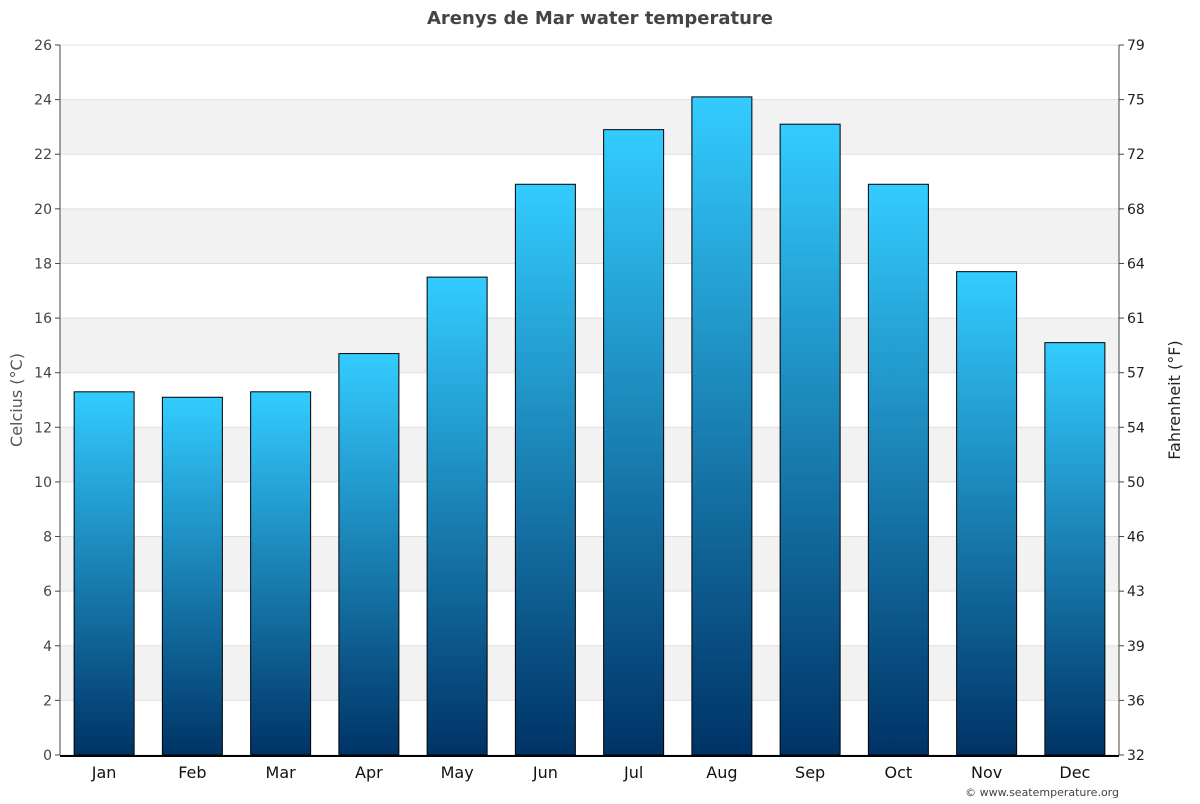 This screenshot has width=1200, height=804. What do you see at coordinates (43, 155) in the screenshot?
I see `y-tick-label: 22` at bounding box center [43, 155].